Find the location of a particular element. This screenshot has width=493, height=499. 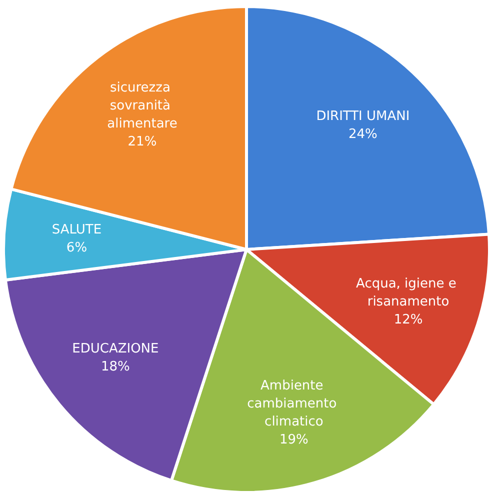

slice-label: sicurezza sovranità alimentare is located at coordinates (142, 106).